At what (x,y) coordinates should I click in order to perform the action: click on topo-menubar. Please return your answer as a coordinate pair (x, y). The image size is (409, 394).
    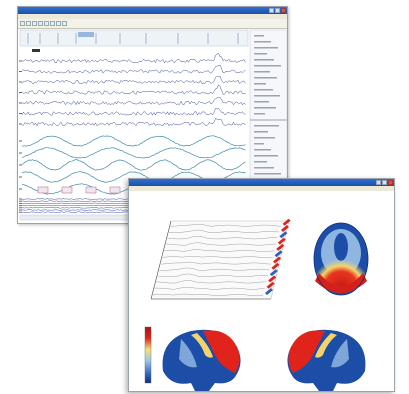
    Looking at the image, I should click on (261, 188).